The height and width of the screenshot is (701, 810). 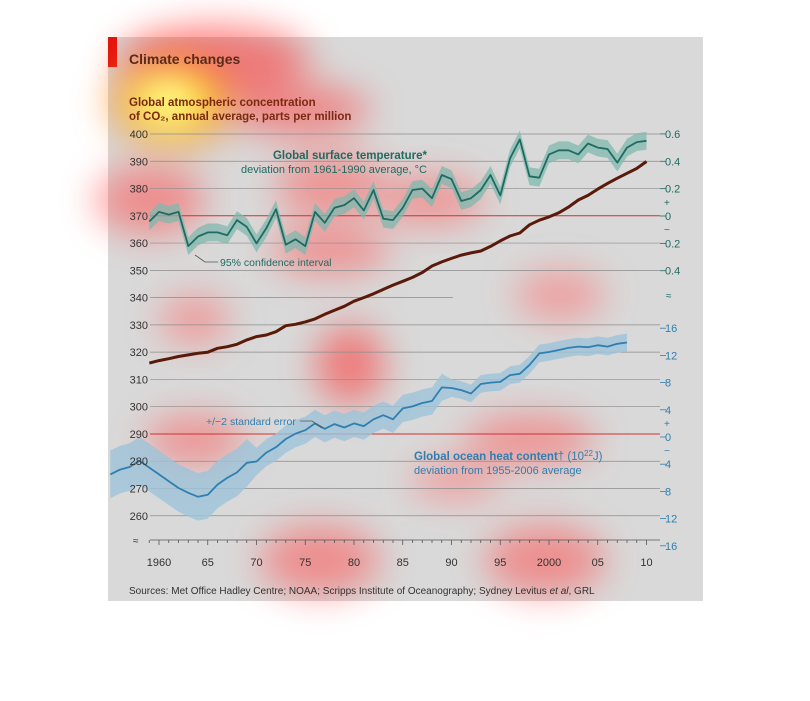 I want to click on ocean-tick-label-7: 12, so click(x=671, y=520).